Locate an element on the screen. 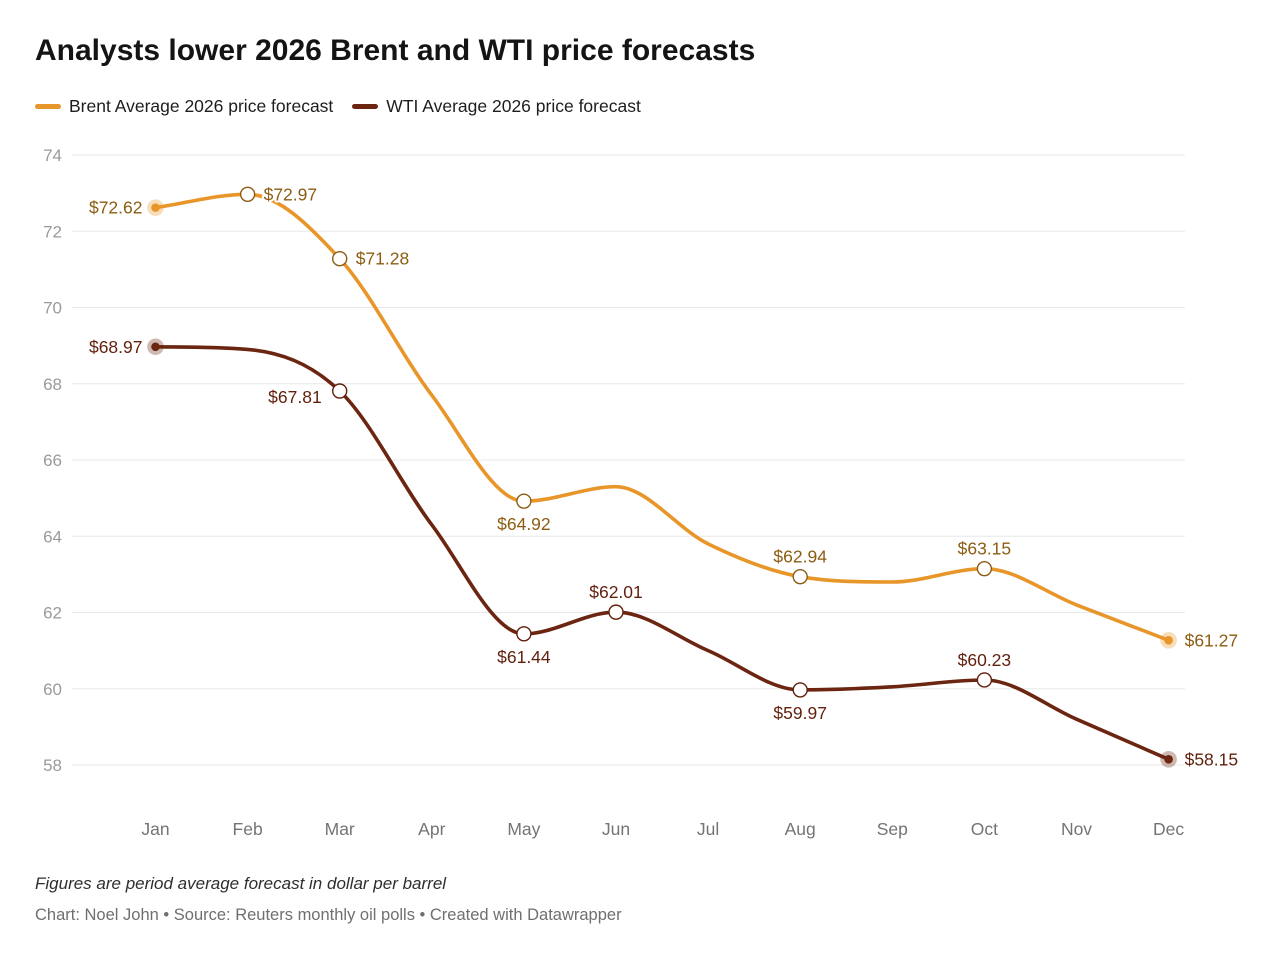  legend-label-wti: WTI Average 2026 price forecast is located at coordinates (513, 106).